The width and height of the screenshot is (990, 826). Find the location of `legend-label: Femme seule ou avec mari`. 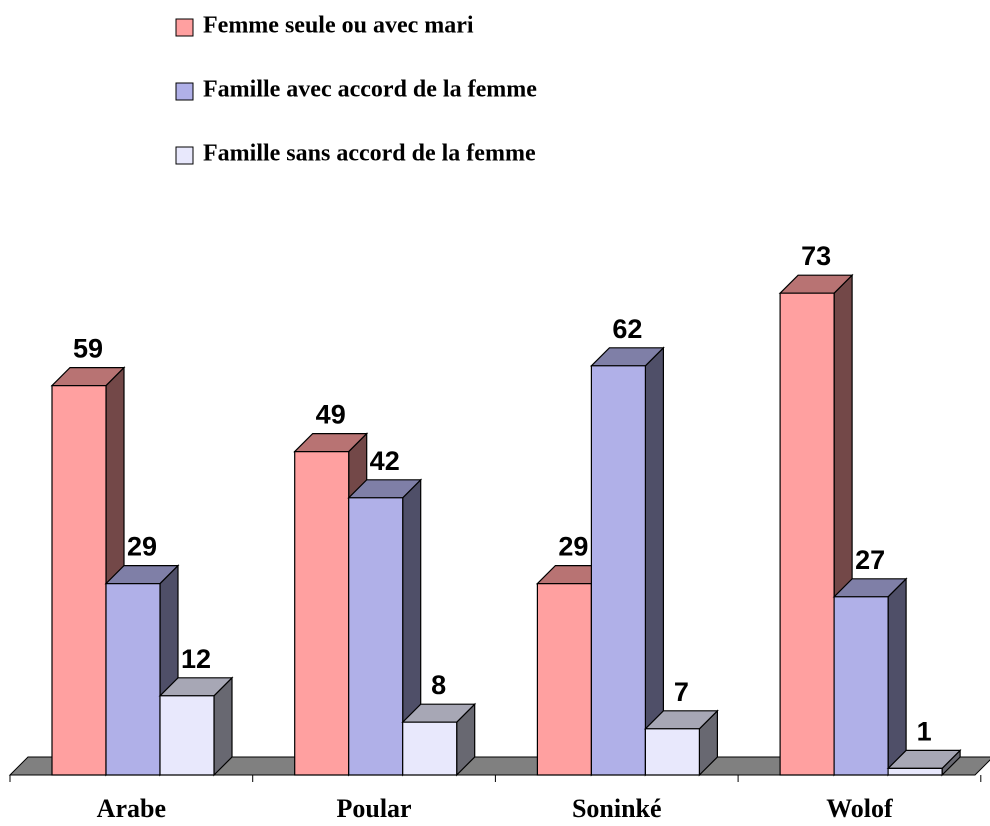

legend-label: Femme seule ou avec mari is located at coordinates (338, 26).